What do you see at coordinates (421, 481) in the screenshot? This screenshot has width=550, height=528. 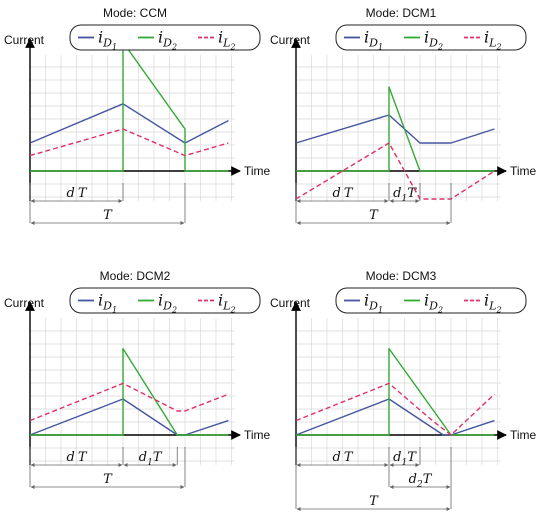 I see `dimension-label: d2T` at bounding box center [421, 481].